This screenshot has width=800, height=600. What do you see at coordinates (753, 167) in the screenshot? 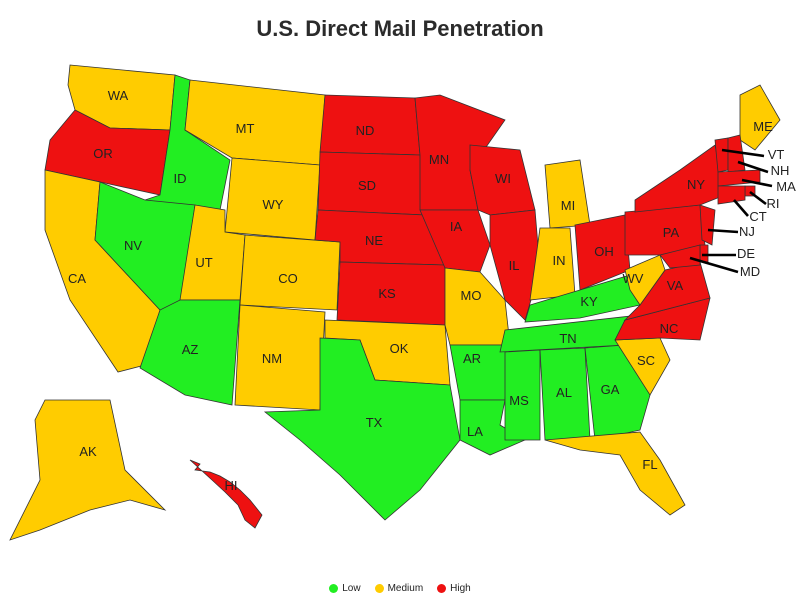
I see `leader-line-nh` at bounding box center [753, 167].